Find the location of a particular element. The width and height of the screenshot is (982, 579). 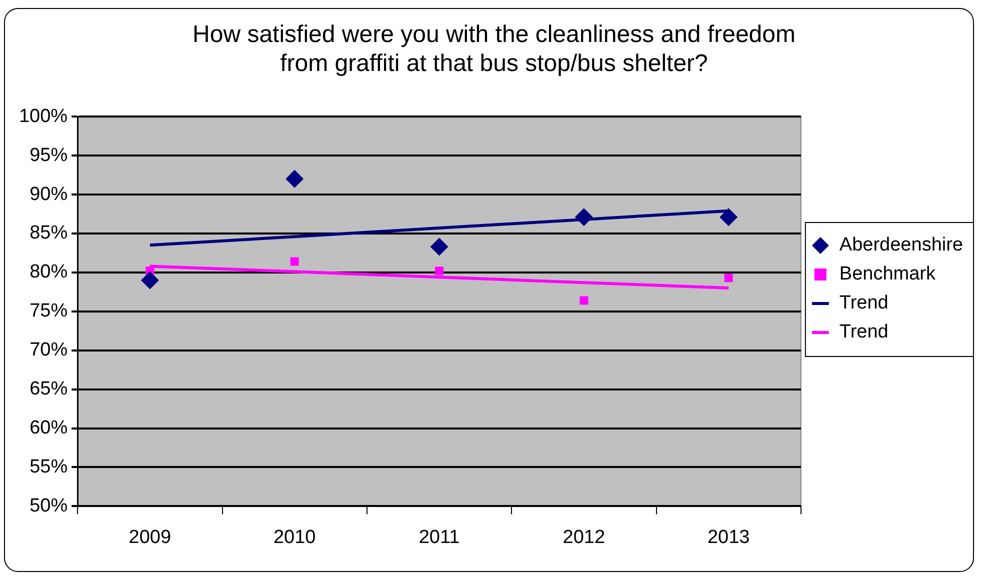

legend-label: Aberdeenshire is located at coordinates (901, 245).